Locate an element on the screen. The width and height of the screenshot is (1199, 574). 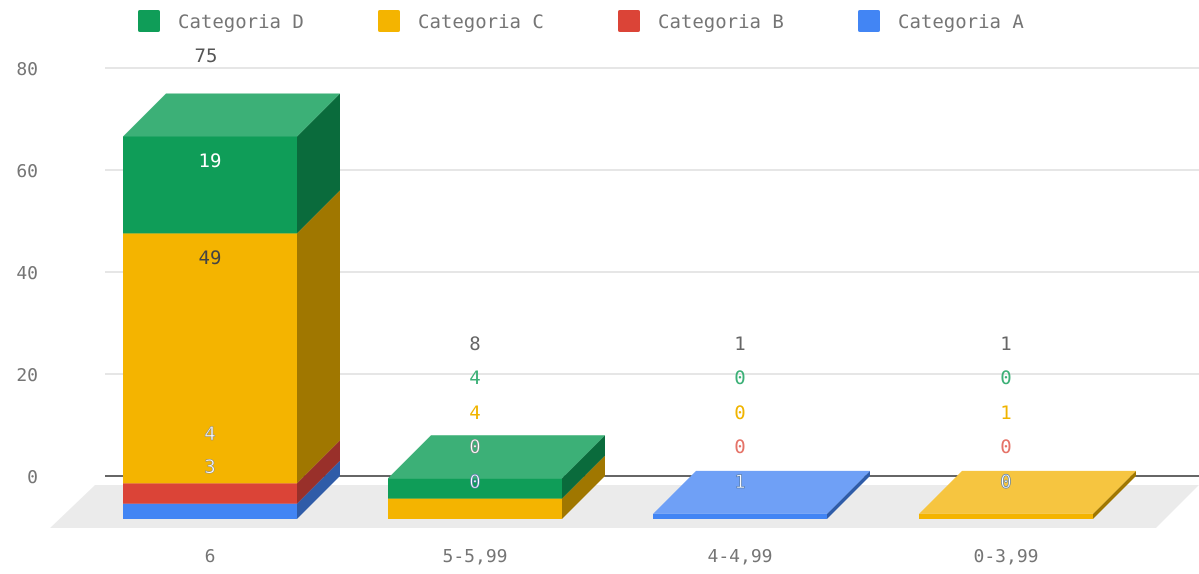
chart-floor is located at coordinates (624, 506).